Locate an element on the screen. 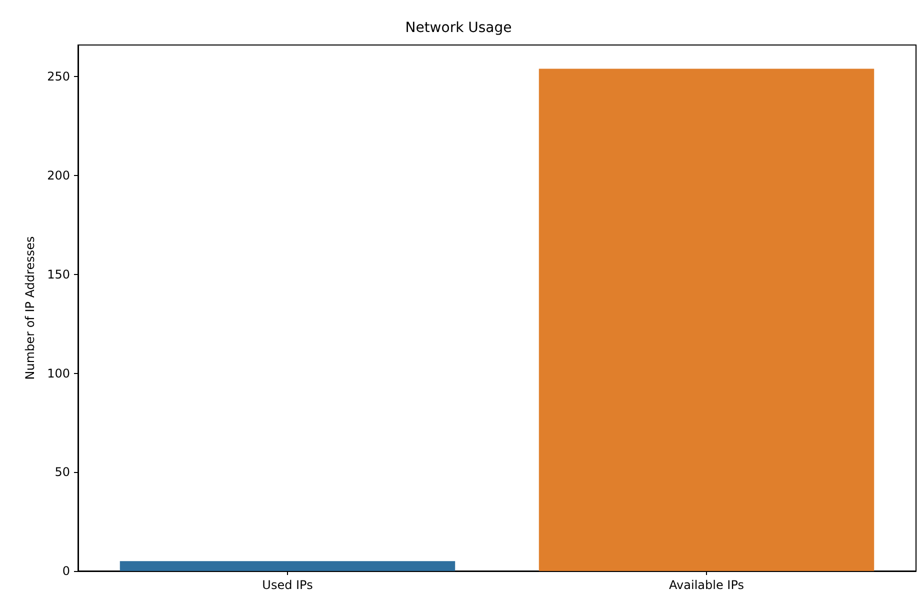 This screenshot has width=917, height=609. y-tick-label: 150 is located at coordinates (58, 274).